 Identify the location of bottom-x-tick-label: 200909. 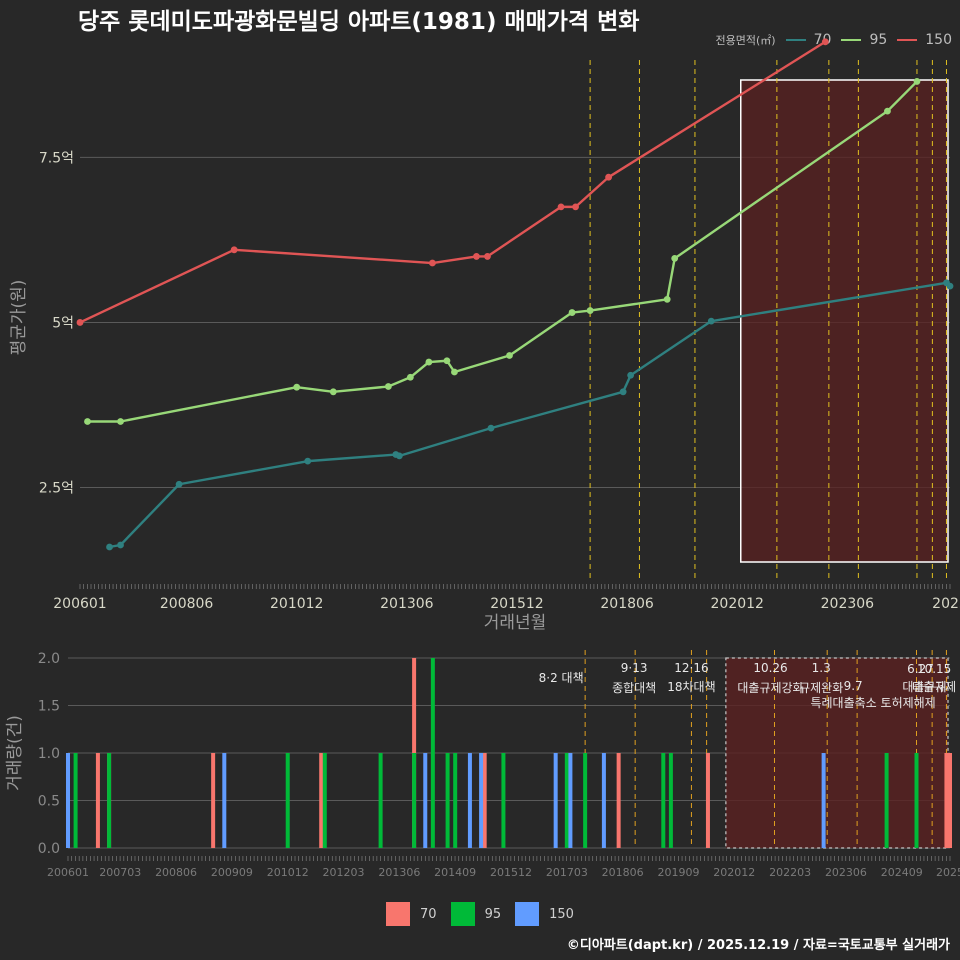
(232, 872).